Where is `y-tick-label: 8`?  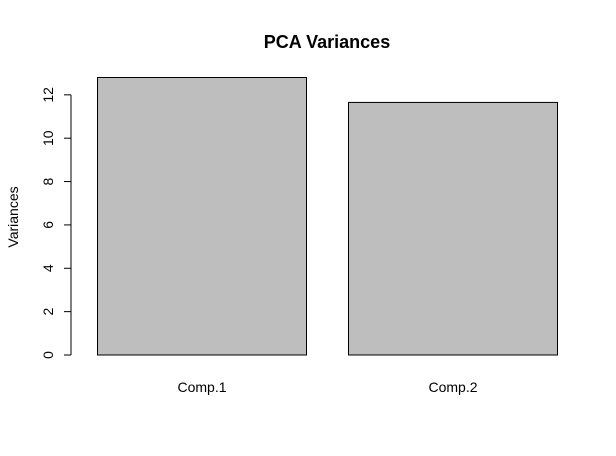 y-tick-label: 8 is located at coordinates (48, 181).